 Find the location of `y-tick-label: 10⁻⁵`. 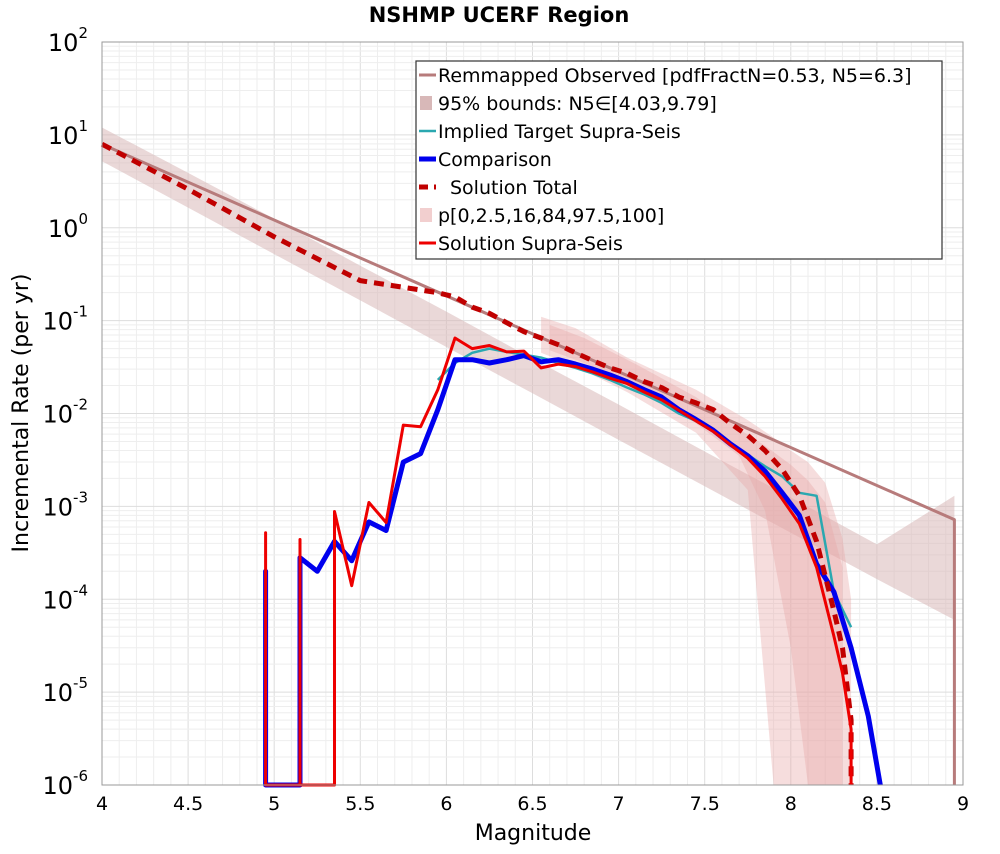

y-tick-label: 10⁻⁵ is located at coordinates (65, 690).